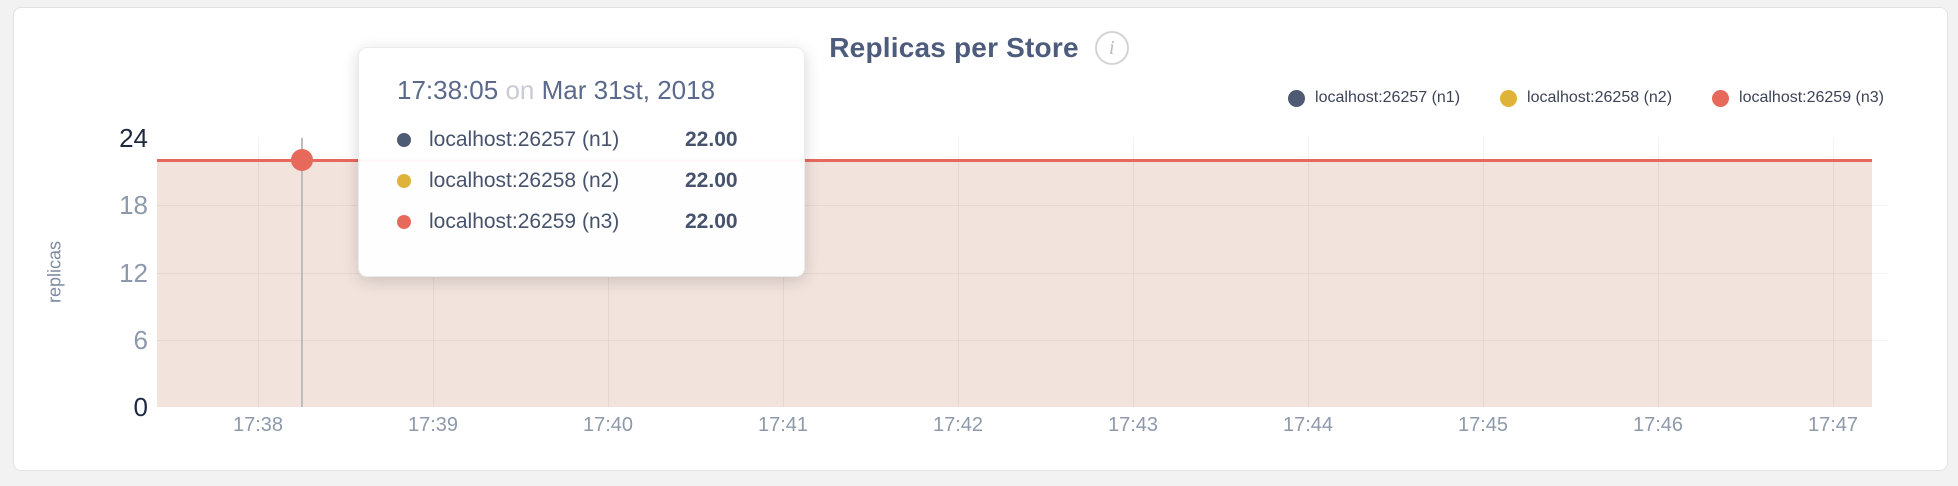 The image size is (1958, 486). I want to click on y-tick-label: 0, so click(140, 407).